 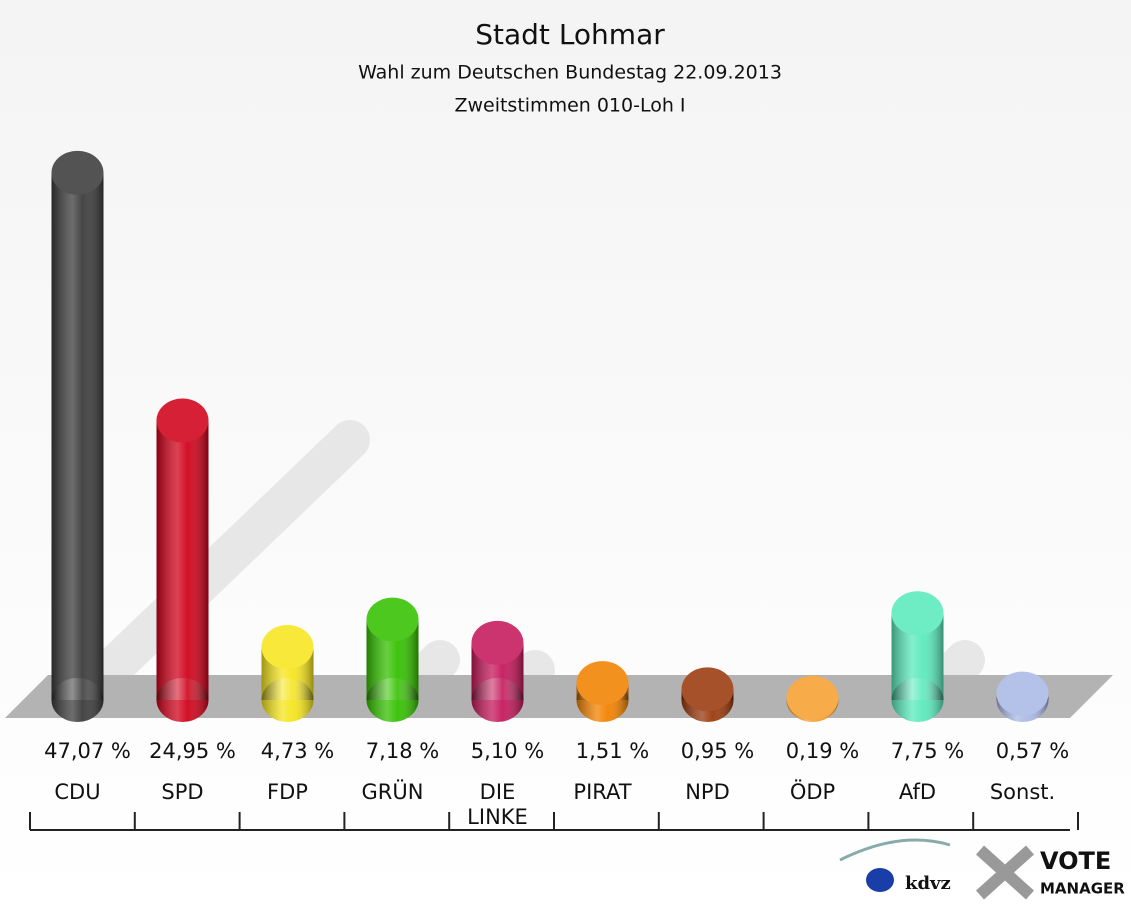 I want to click on logo-text: MANAGER, so click(x=1082, y=889).